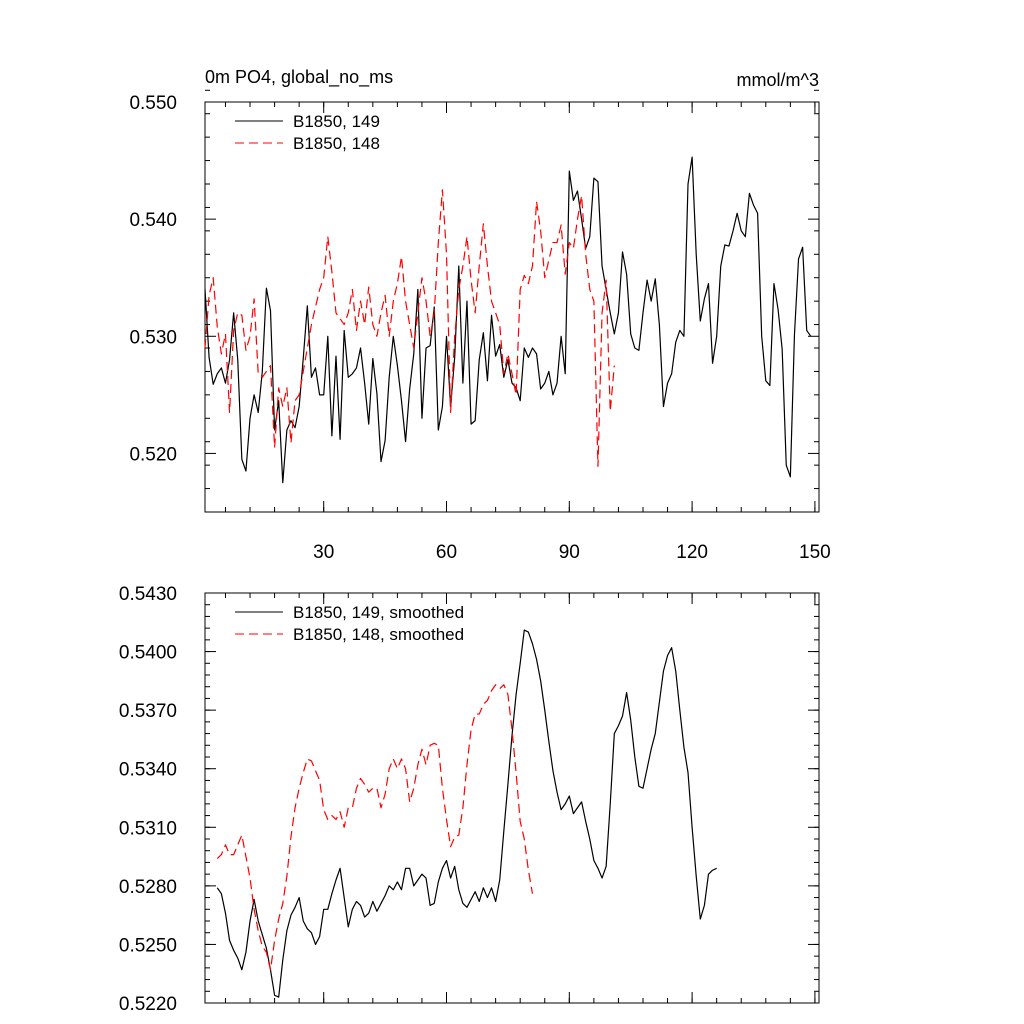  What do you see at coordinates (815, 552) in the screenshot?
I see `top-x-tick-label: 150` at bounding box center [815, 552].